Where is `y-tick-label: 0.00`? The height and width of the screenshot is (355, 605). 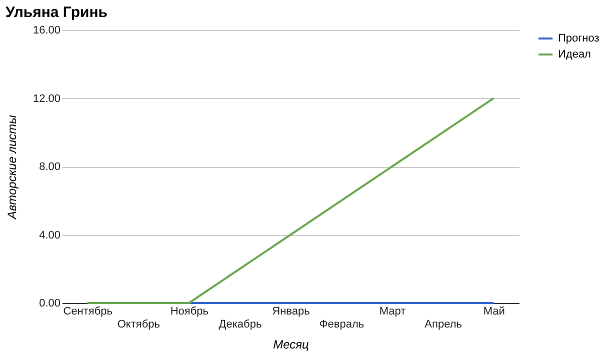
y-tick-label: 0.00 is located at coordinates (49, 304).